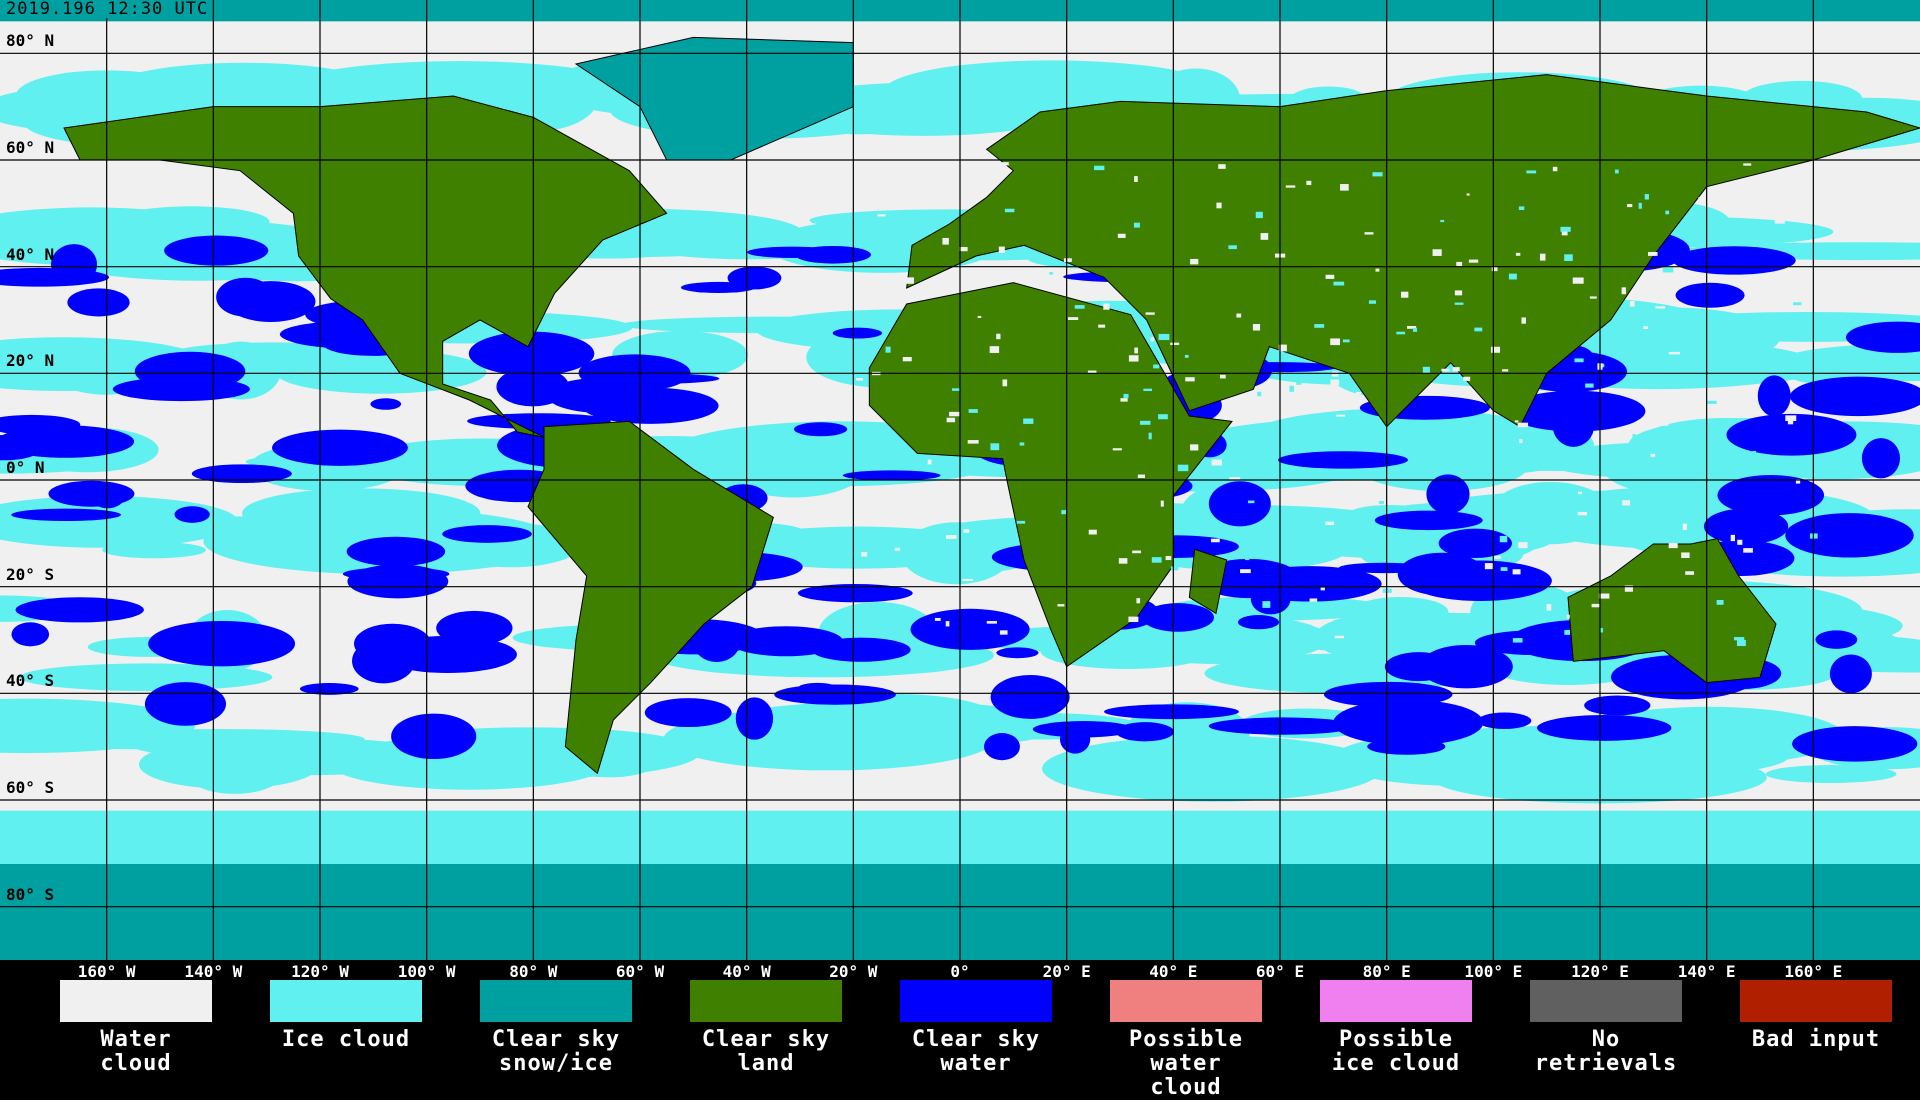 The height and width of the screenshot is (1100, 1920). Describe the element at coordinates (1706, 971) in the screenshot. I see `longitude-label: 140° E` at that location.